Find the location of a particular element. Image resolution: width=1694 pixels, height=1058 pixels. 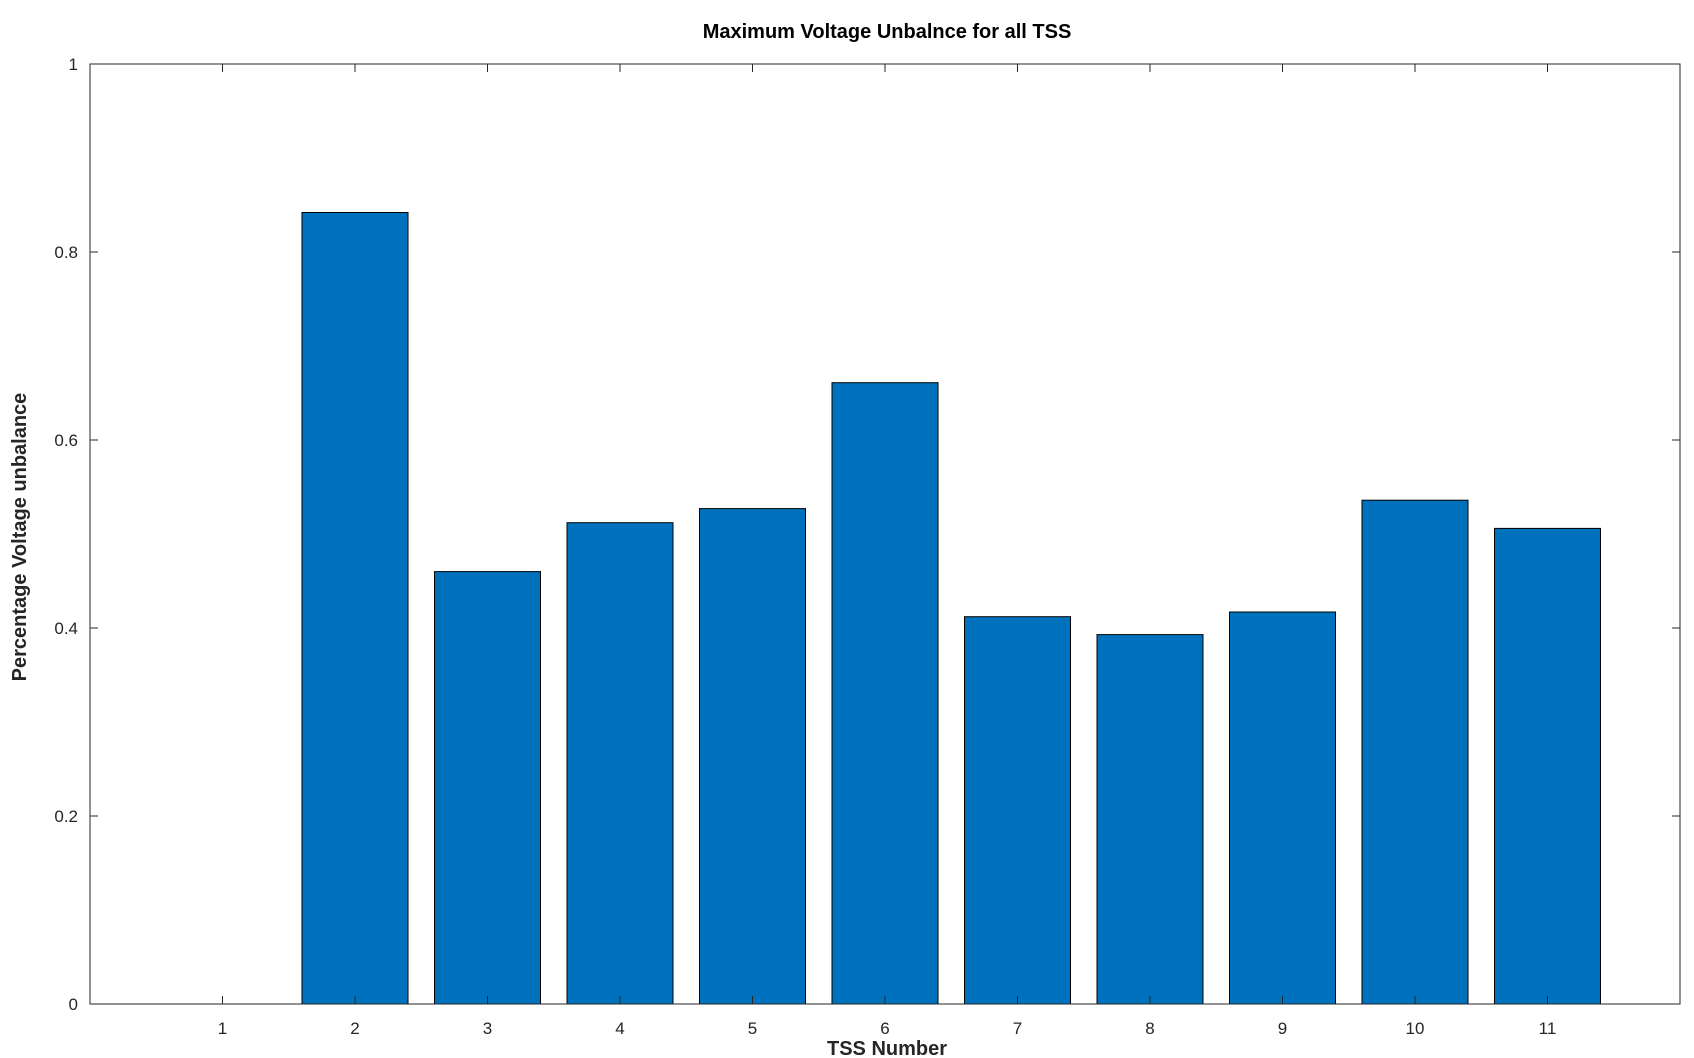

y-tick-labels: 0 0.2 0.4 0.6 0.8 1 is located at coordinates (66, 534).